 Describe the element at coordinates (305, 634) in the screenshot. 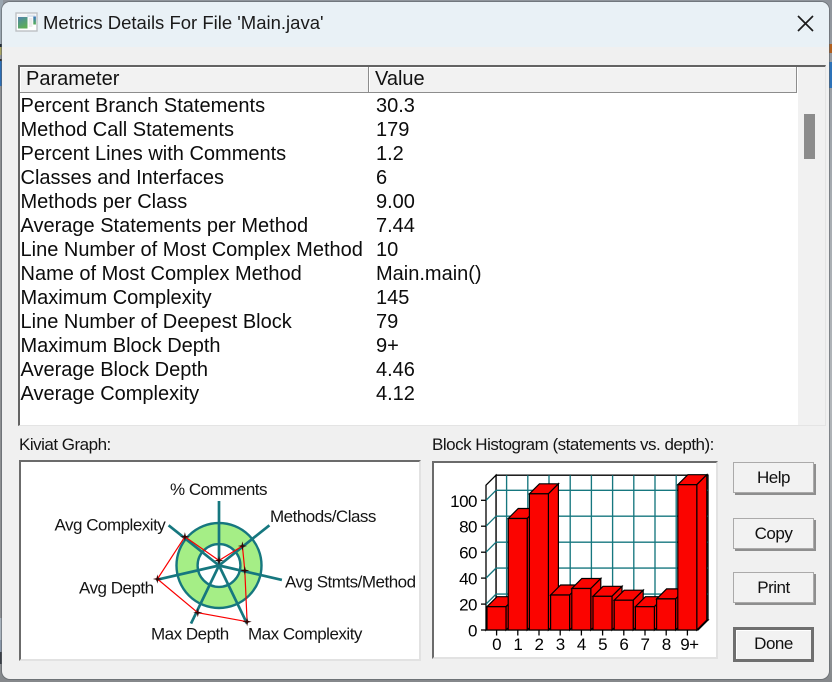

I see `svg-text: Max Complexity` at that location.